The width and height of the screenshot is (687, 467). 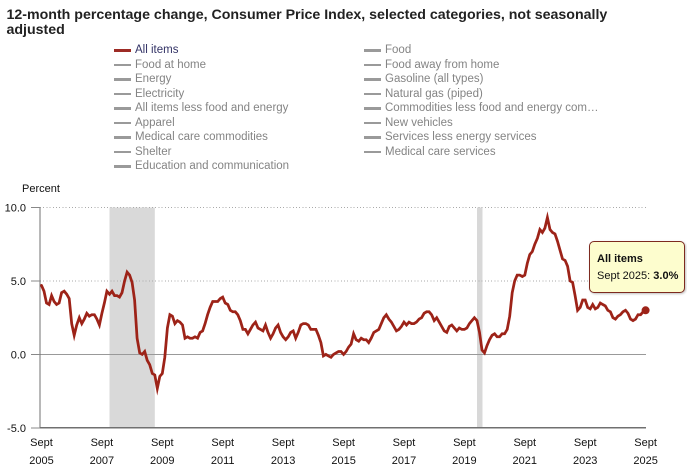 I want to click on svg-text: 2021, so click(x=525, y=461).